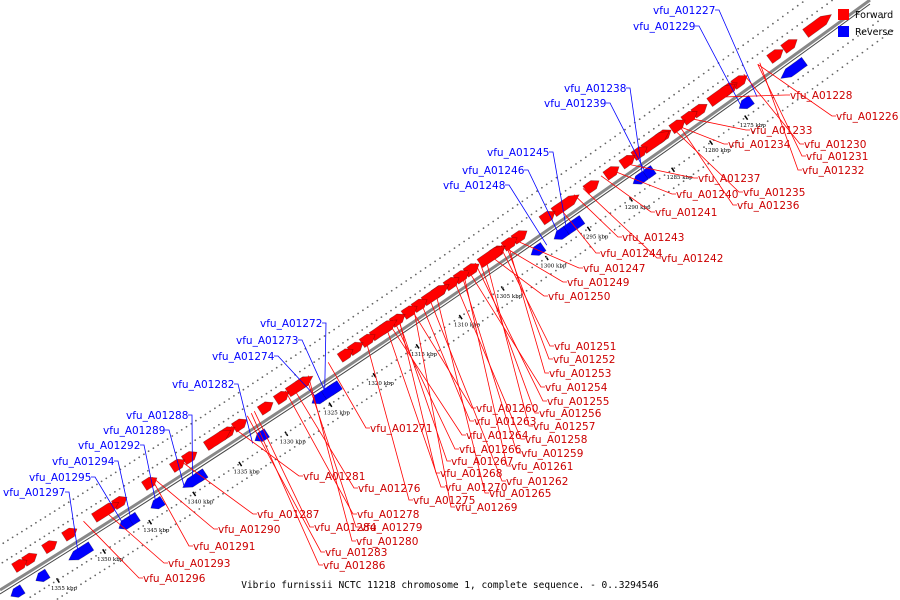 This screenshot has width=900, height=600. Describe the element at coordinates (576, 388) in the screenshot. I see `forward-gene-label: vfu_A01254` at that location.